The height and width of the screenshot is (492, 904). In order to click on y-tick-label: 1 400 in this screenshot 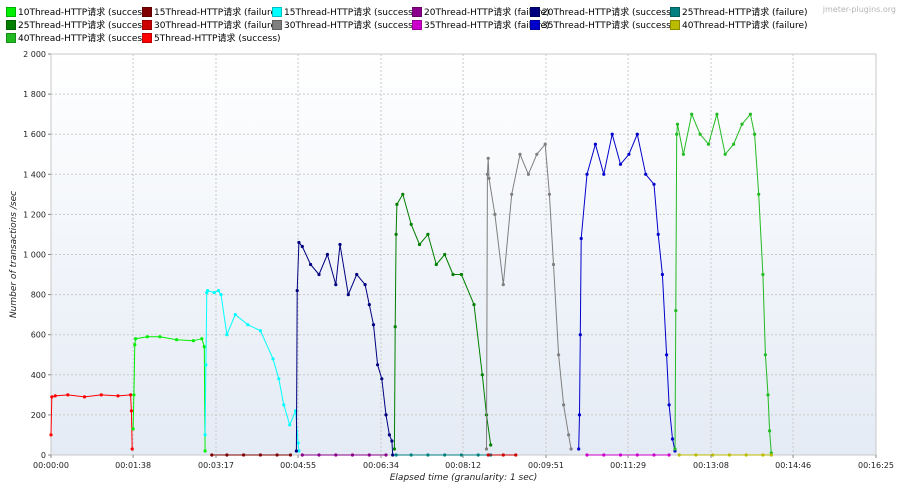, I will do `click(34, 174)`.